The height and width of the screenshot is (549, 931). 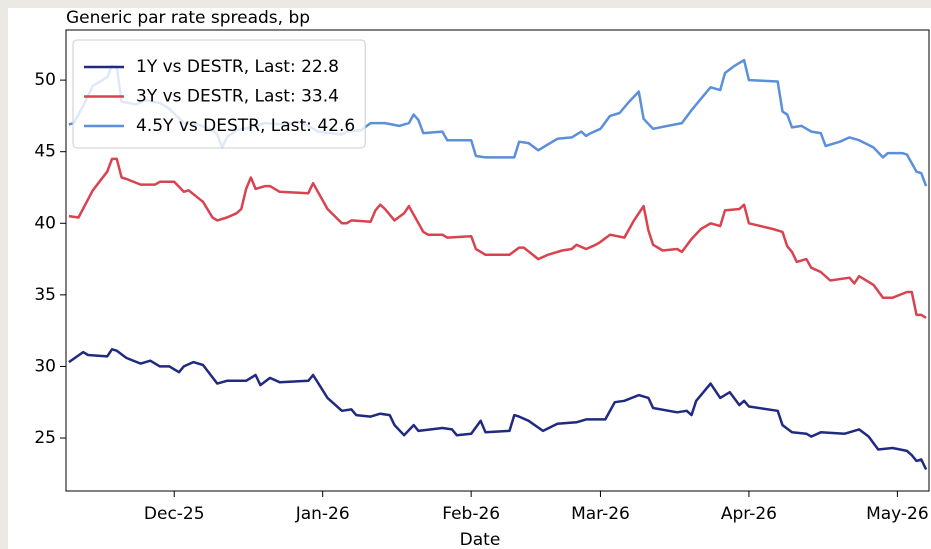 What do you see at coordinates (45, 295) in the screenshot?
I see `y-tick-label: 35` at bounding box center [45, 295].